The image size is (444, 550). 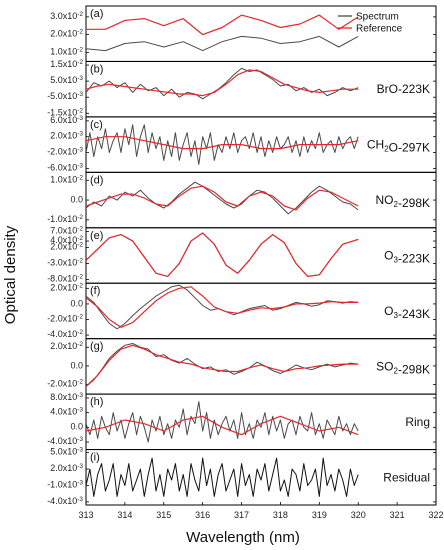 What do you see at coordinates (124, 515) in the screenshot?
I see `x-tick-label: 314` at bounding box center [124, 515].